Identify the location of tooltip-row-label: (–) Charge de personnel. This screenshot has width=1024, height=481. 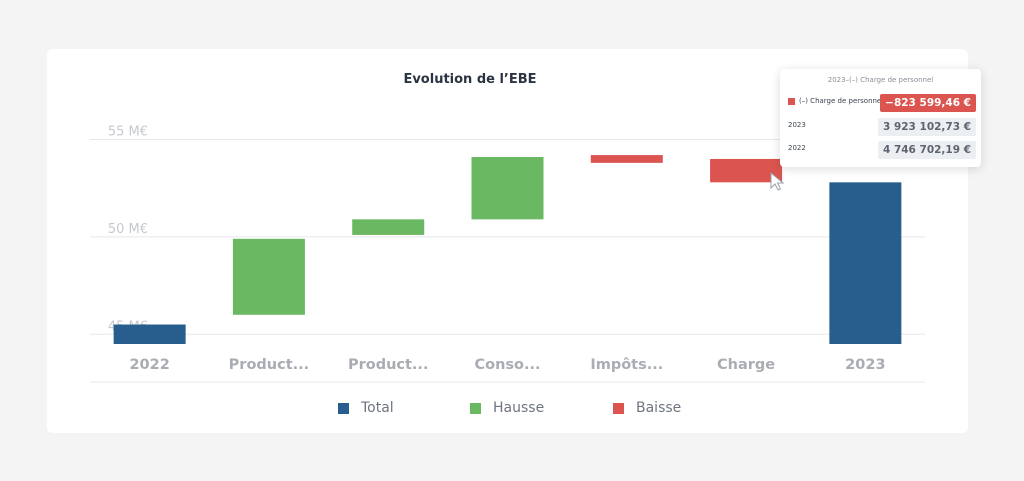
(835, 101).